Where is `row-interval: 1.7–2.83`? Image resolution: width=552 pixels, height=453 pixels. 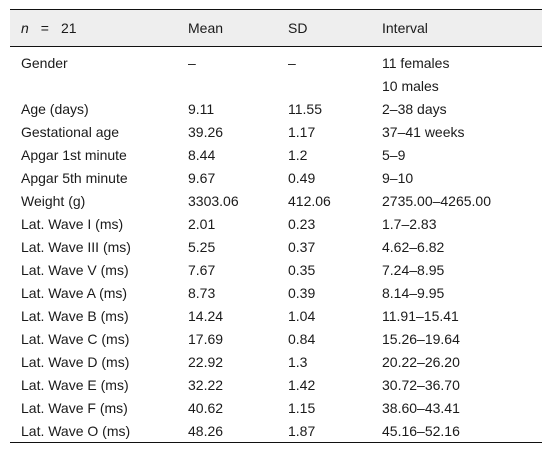 row-interval: 1.7–2.83 is located at coordinates (409, 223).